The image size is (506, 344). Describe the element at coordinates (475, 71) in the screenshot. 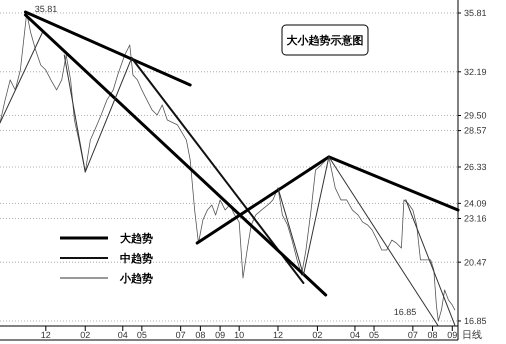

I see `y-tick-label: 32.19` at that location.